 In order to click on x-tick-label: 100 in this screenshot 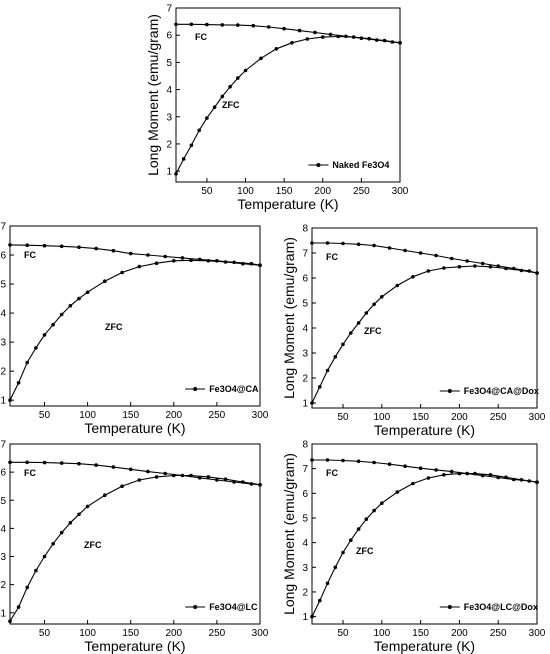, I will do `click(87, 633)`.